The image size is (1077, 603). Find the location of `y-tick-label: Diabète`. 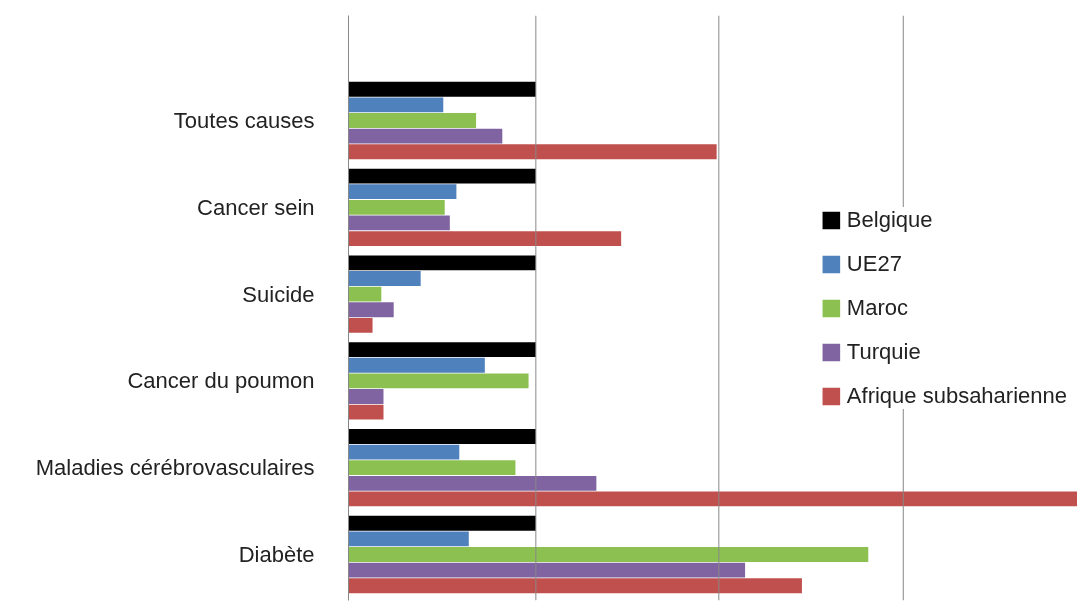

y-tick-label: Diabète is located at coordinates (276, 554).